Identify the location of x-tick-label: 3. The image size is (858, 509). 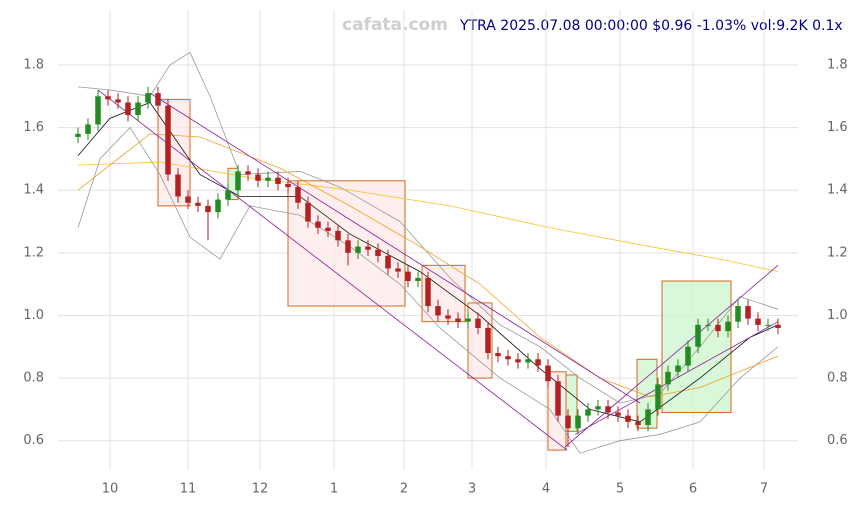
(472, 489).